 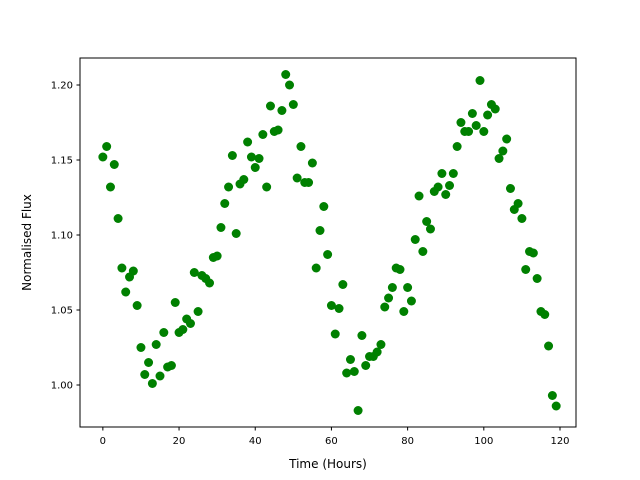 What do you see at coordinates (65, 236) in the screenshot?
I see `y-axis-ticks: 1.00 1.05 1.10 1.15 1.20` at bounding box center [65, 236].